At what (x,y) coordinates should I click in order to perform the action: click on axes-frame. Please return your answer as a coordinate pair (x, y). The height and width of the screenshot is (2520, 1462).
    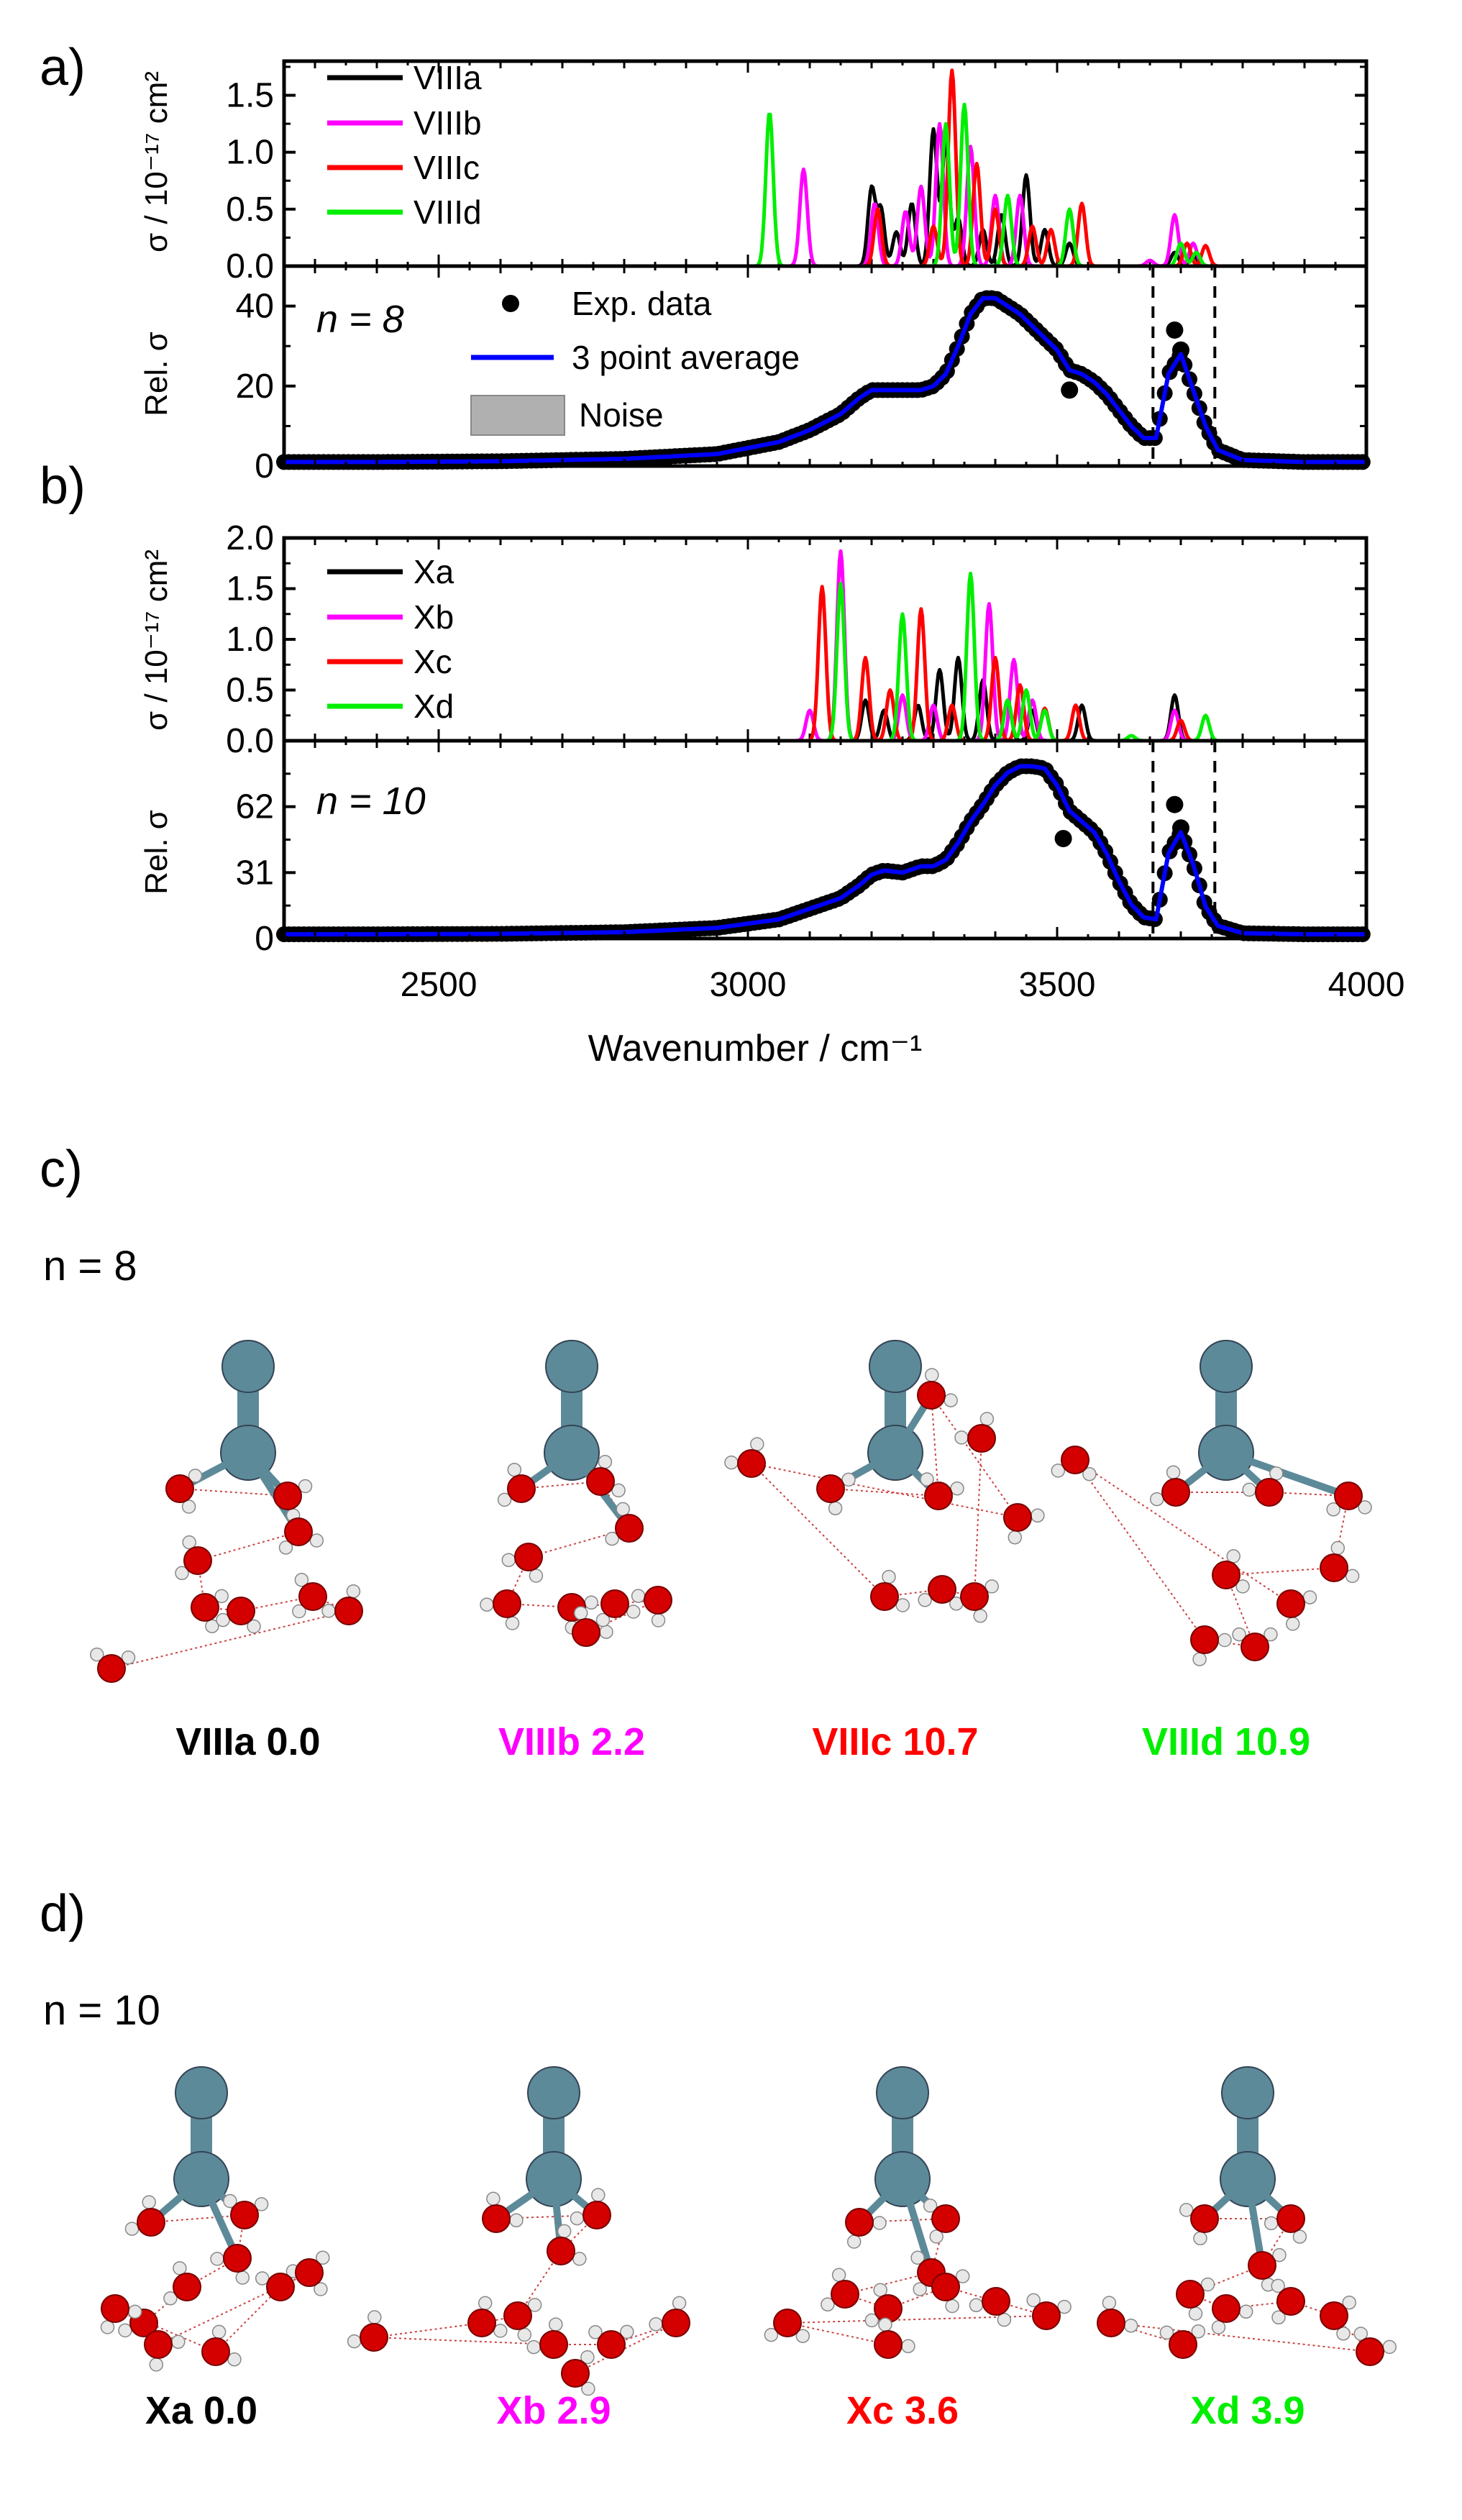
    Looking at the image, I should click on (825, 840).